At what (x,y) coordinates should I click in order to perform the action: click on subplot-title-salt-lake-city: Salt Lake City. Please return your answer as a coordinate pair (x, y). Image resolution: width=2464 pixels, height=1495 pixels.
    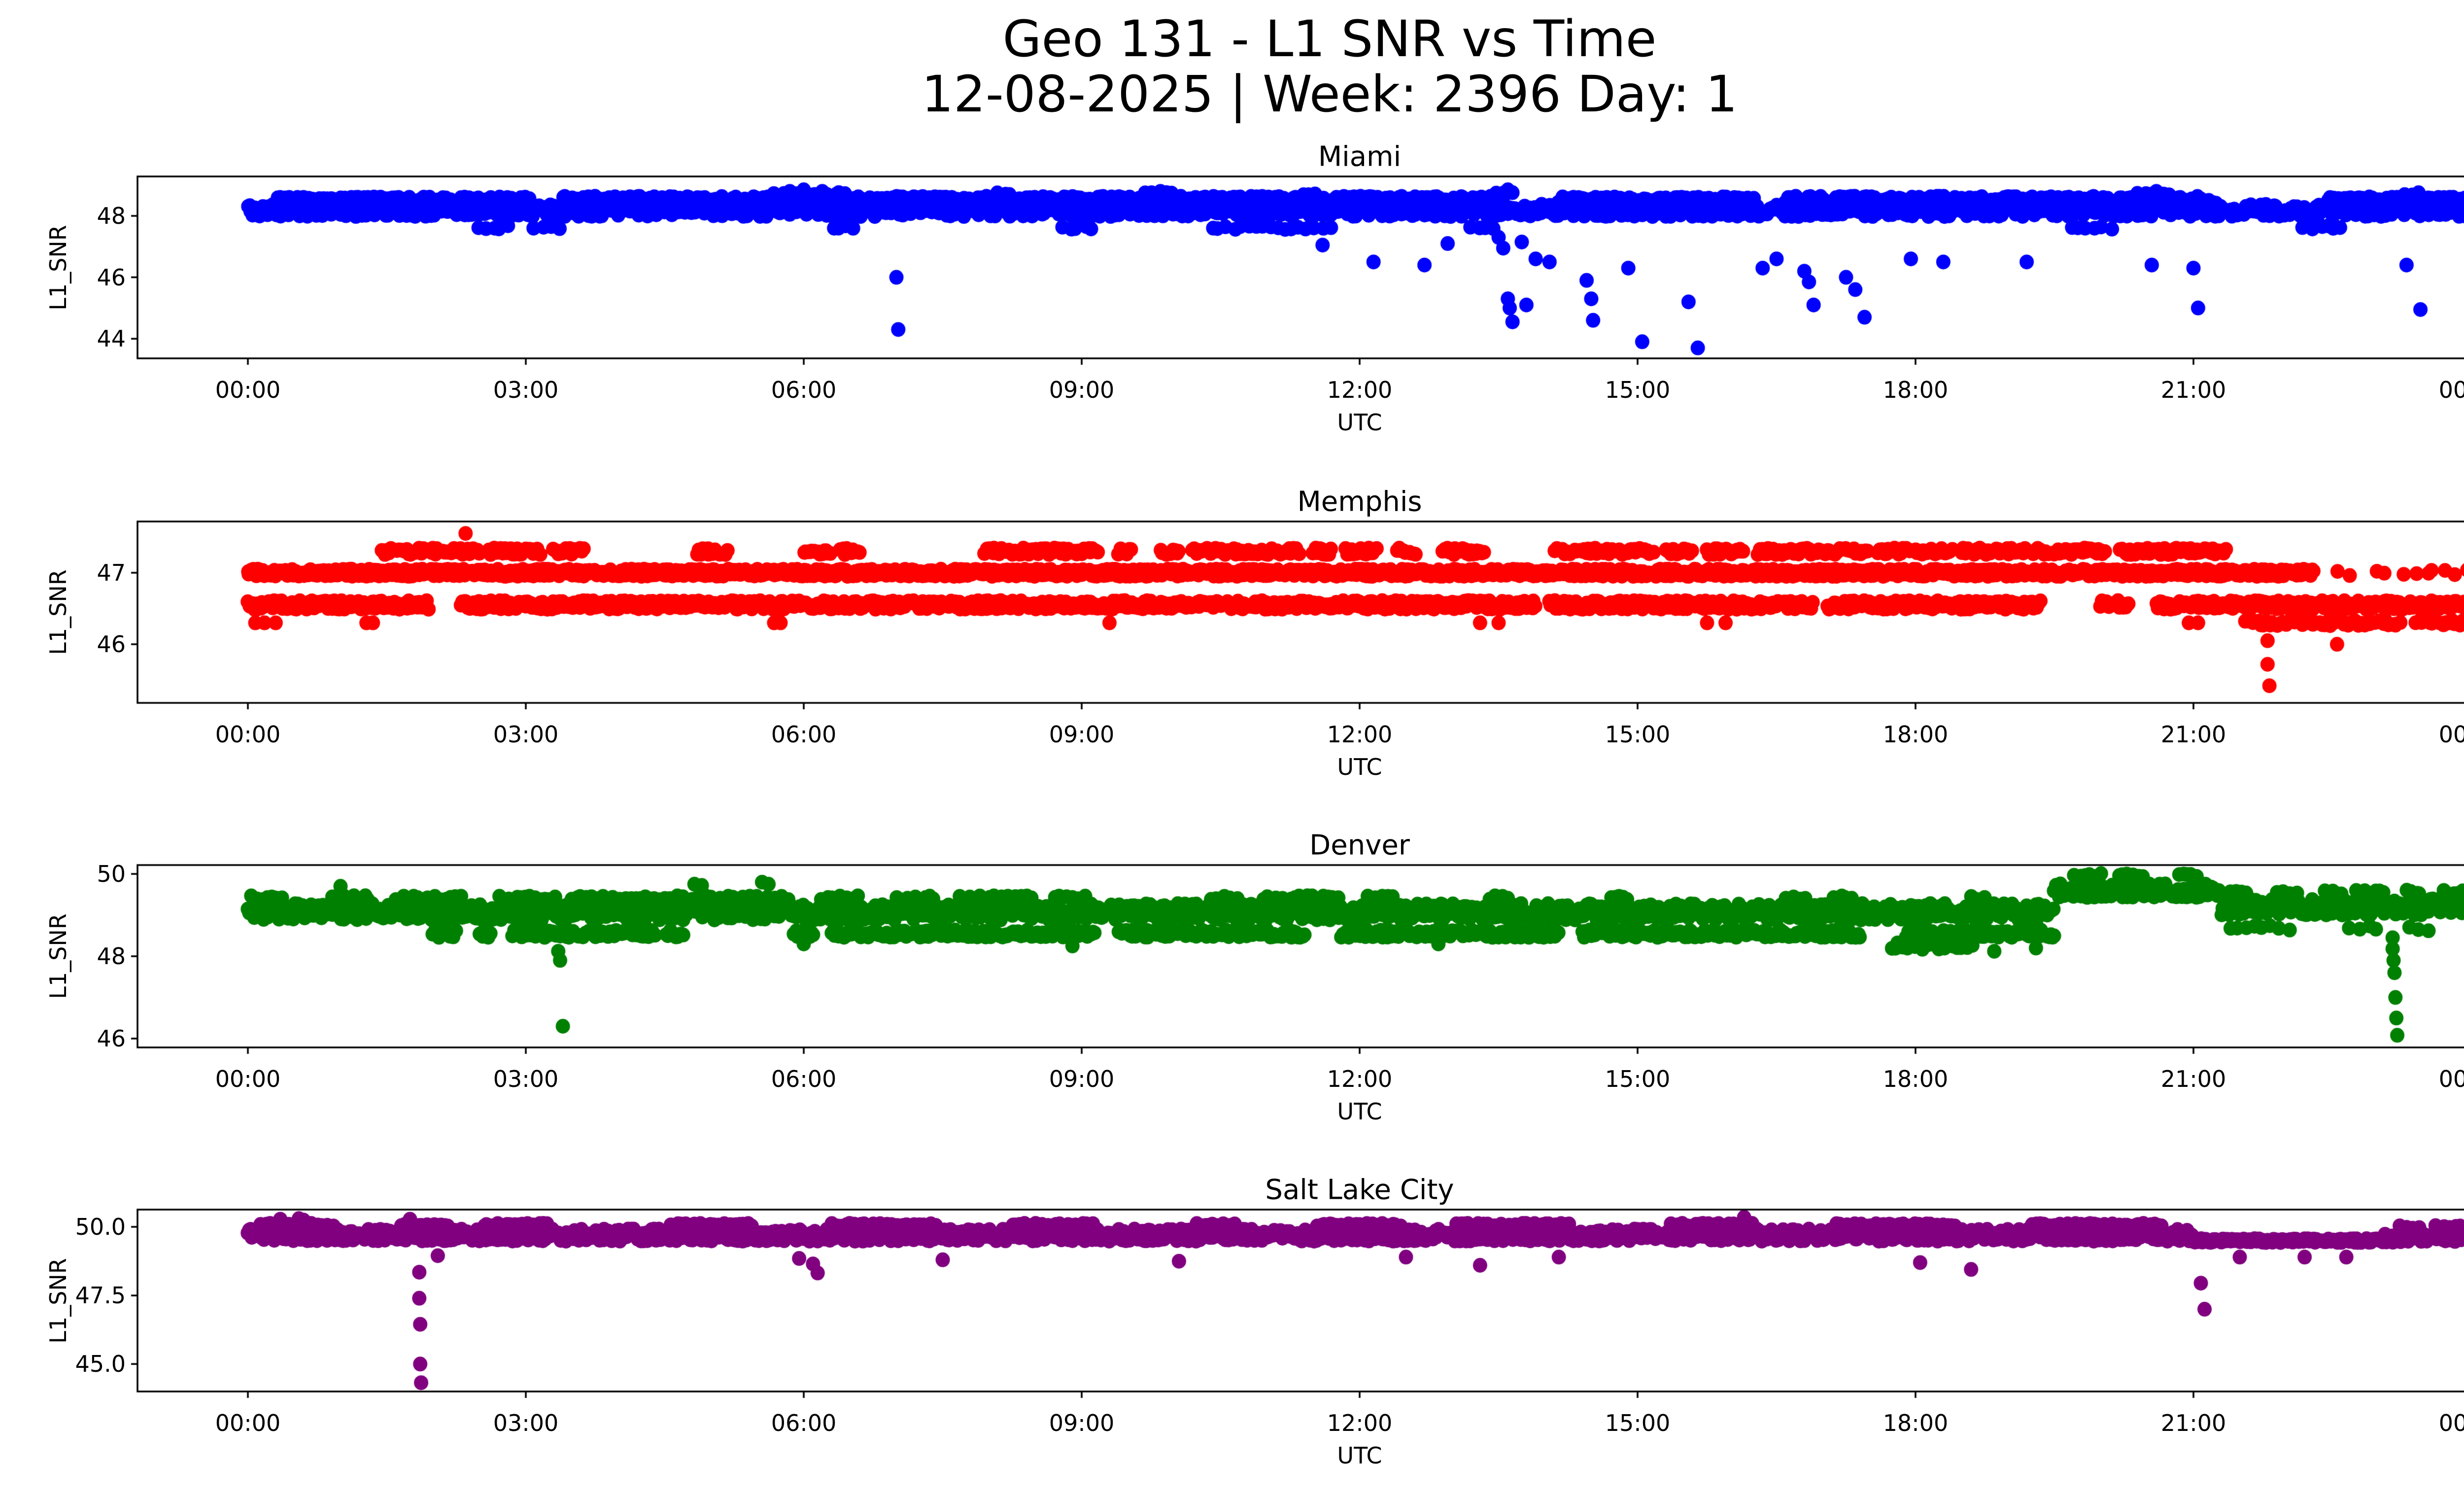
    Looking at the image, I should click on (1359, 1190).